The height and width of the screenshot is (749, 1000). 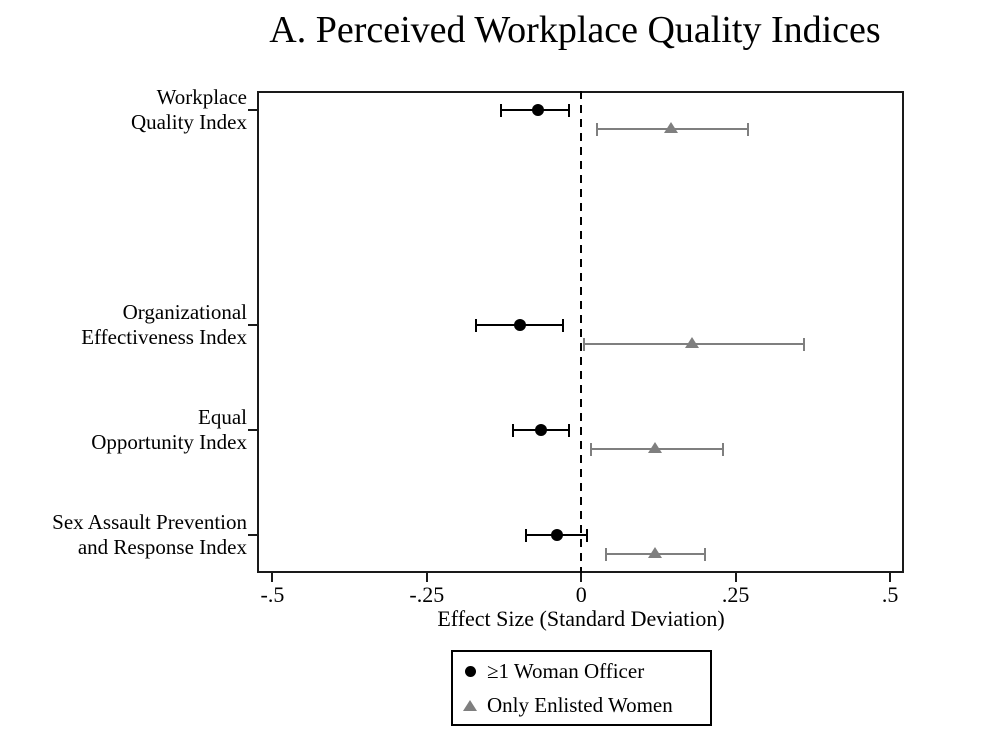 What do you see at coordinates (272, 594) in the screenshot?
I see `x-tick-label: -.5` at bounding box center [272, 594].